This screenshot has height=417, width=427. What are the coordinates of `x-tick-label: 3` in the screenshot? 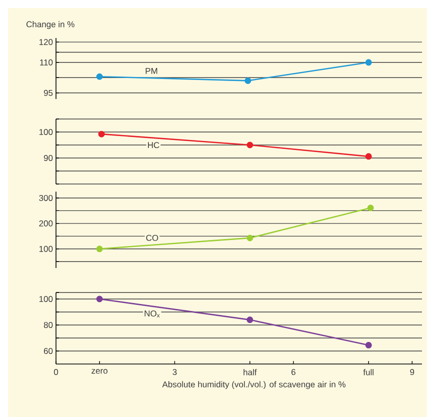 It's located at (174, 372).